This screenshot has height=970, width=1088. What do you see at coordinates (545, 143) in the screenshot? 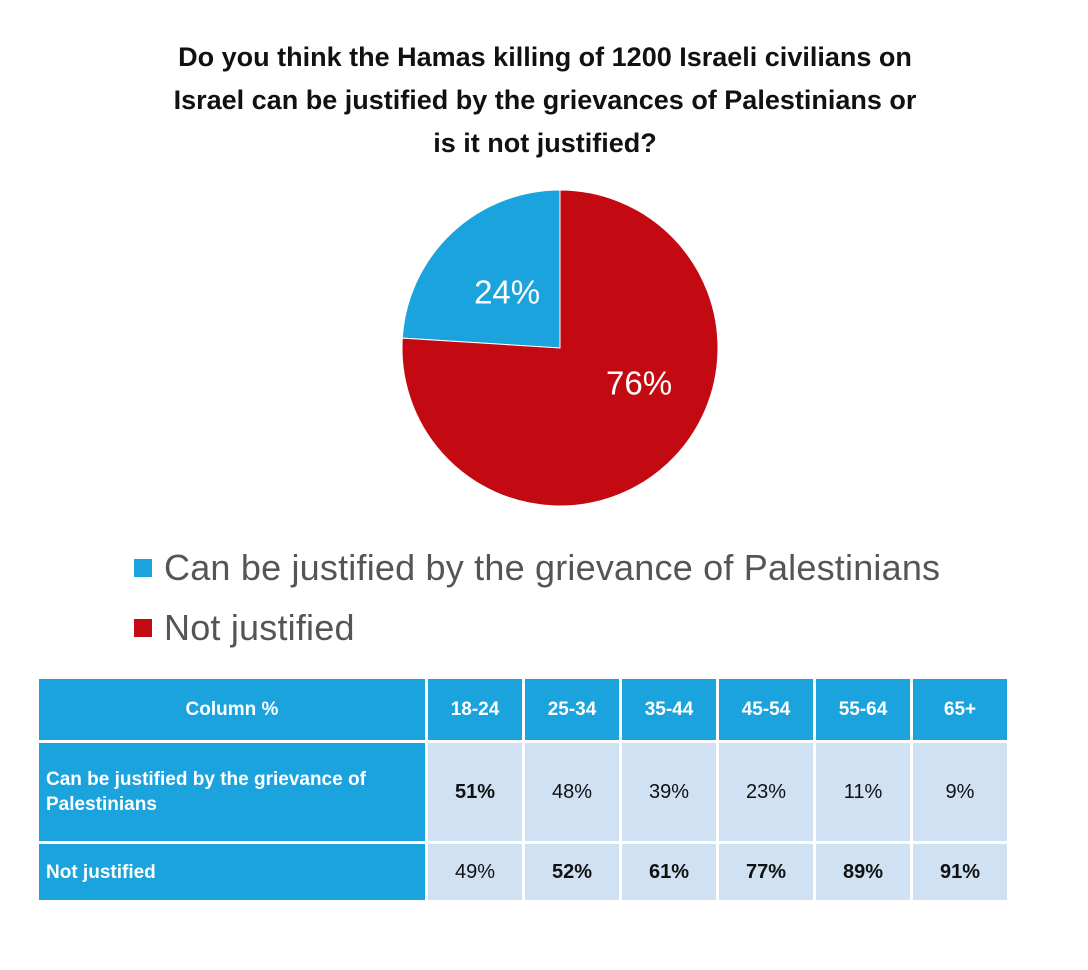
I see `chart-title-line-3: is it not justified?` at bounding box center [545, 143].